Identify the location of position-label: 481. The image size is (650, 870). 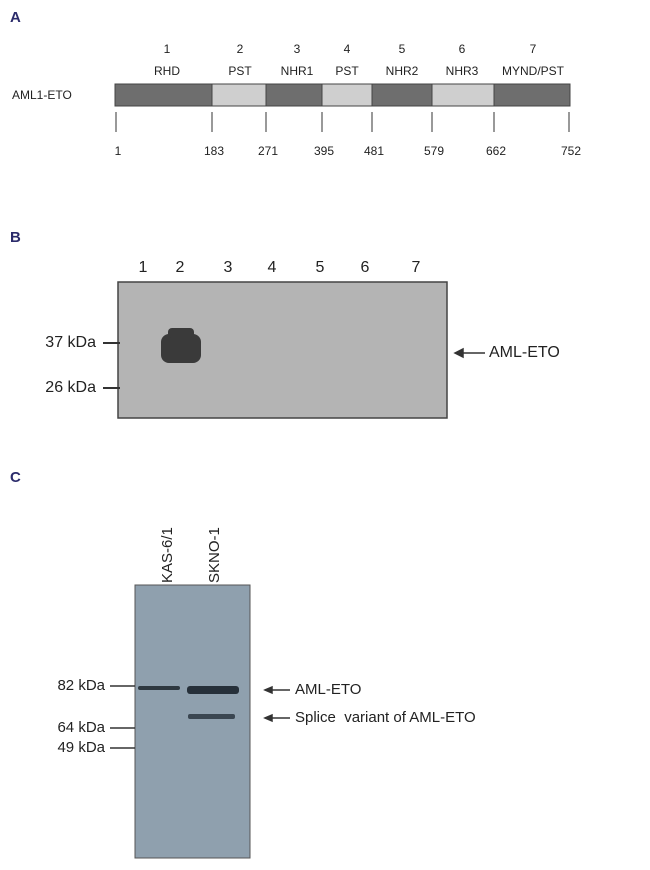
(374, 151).